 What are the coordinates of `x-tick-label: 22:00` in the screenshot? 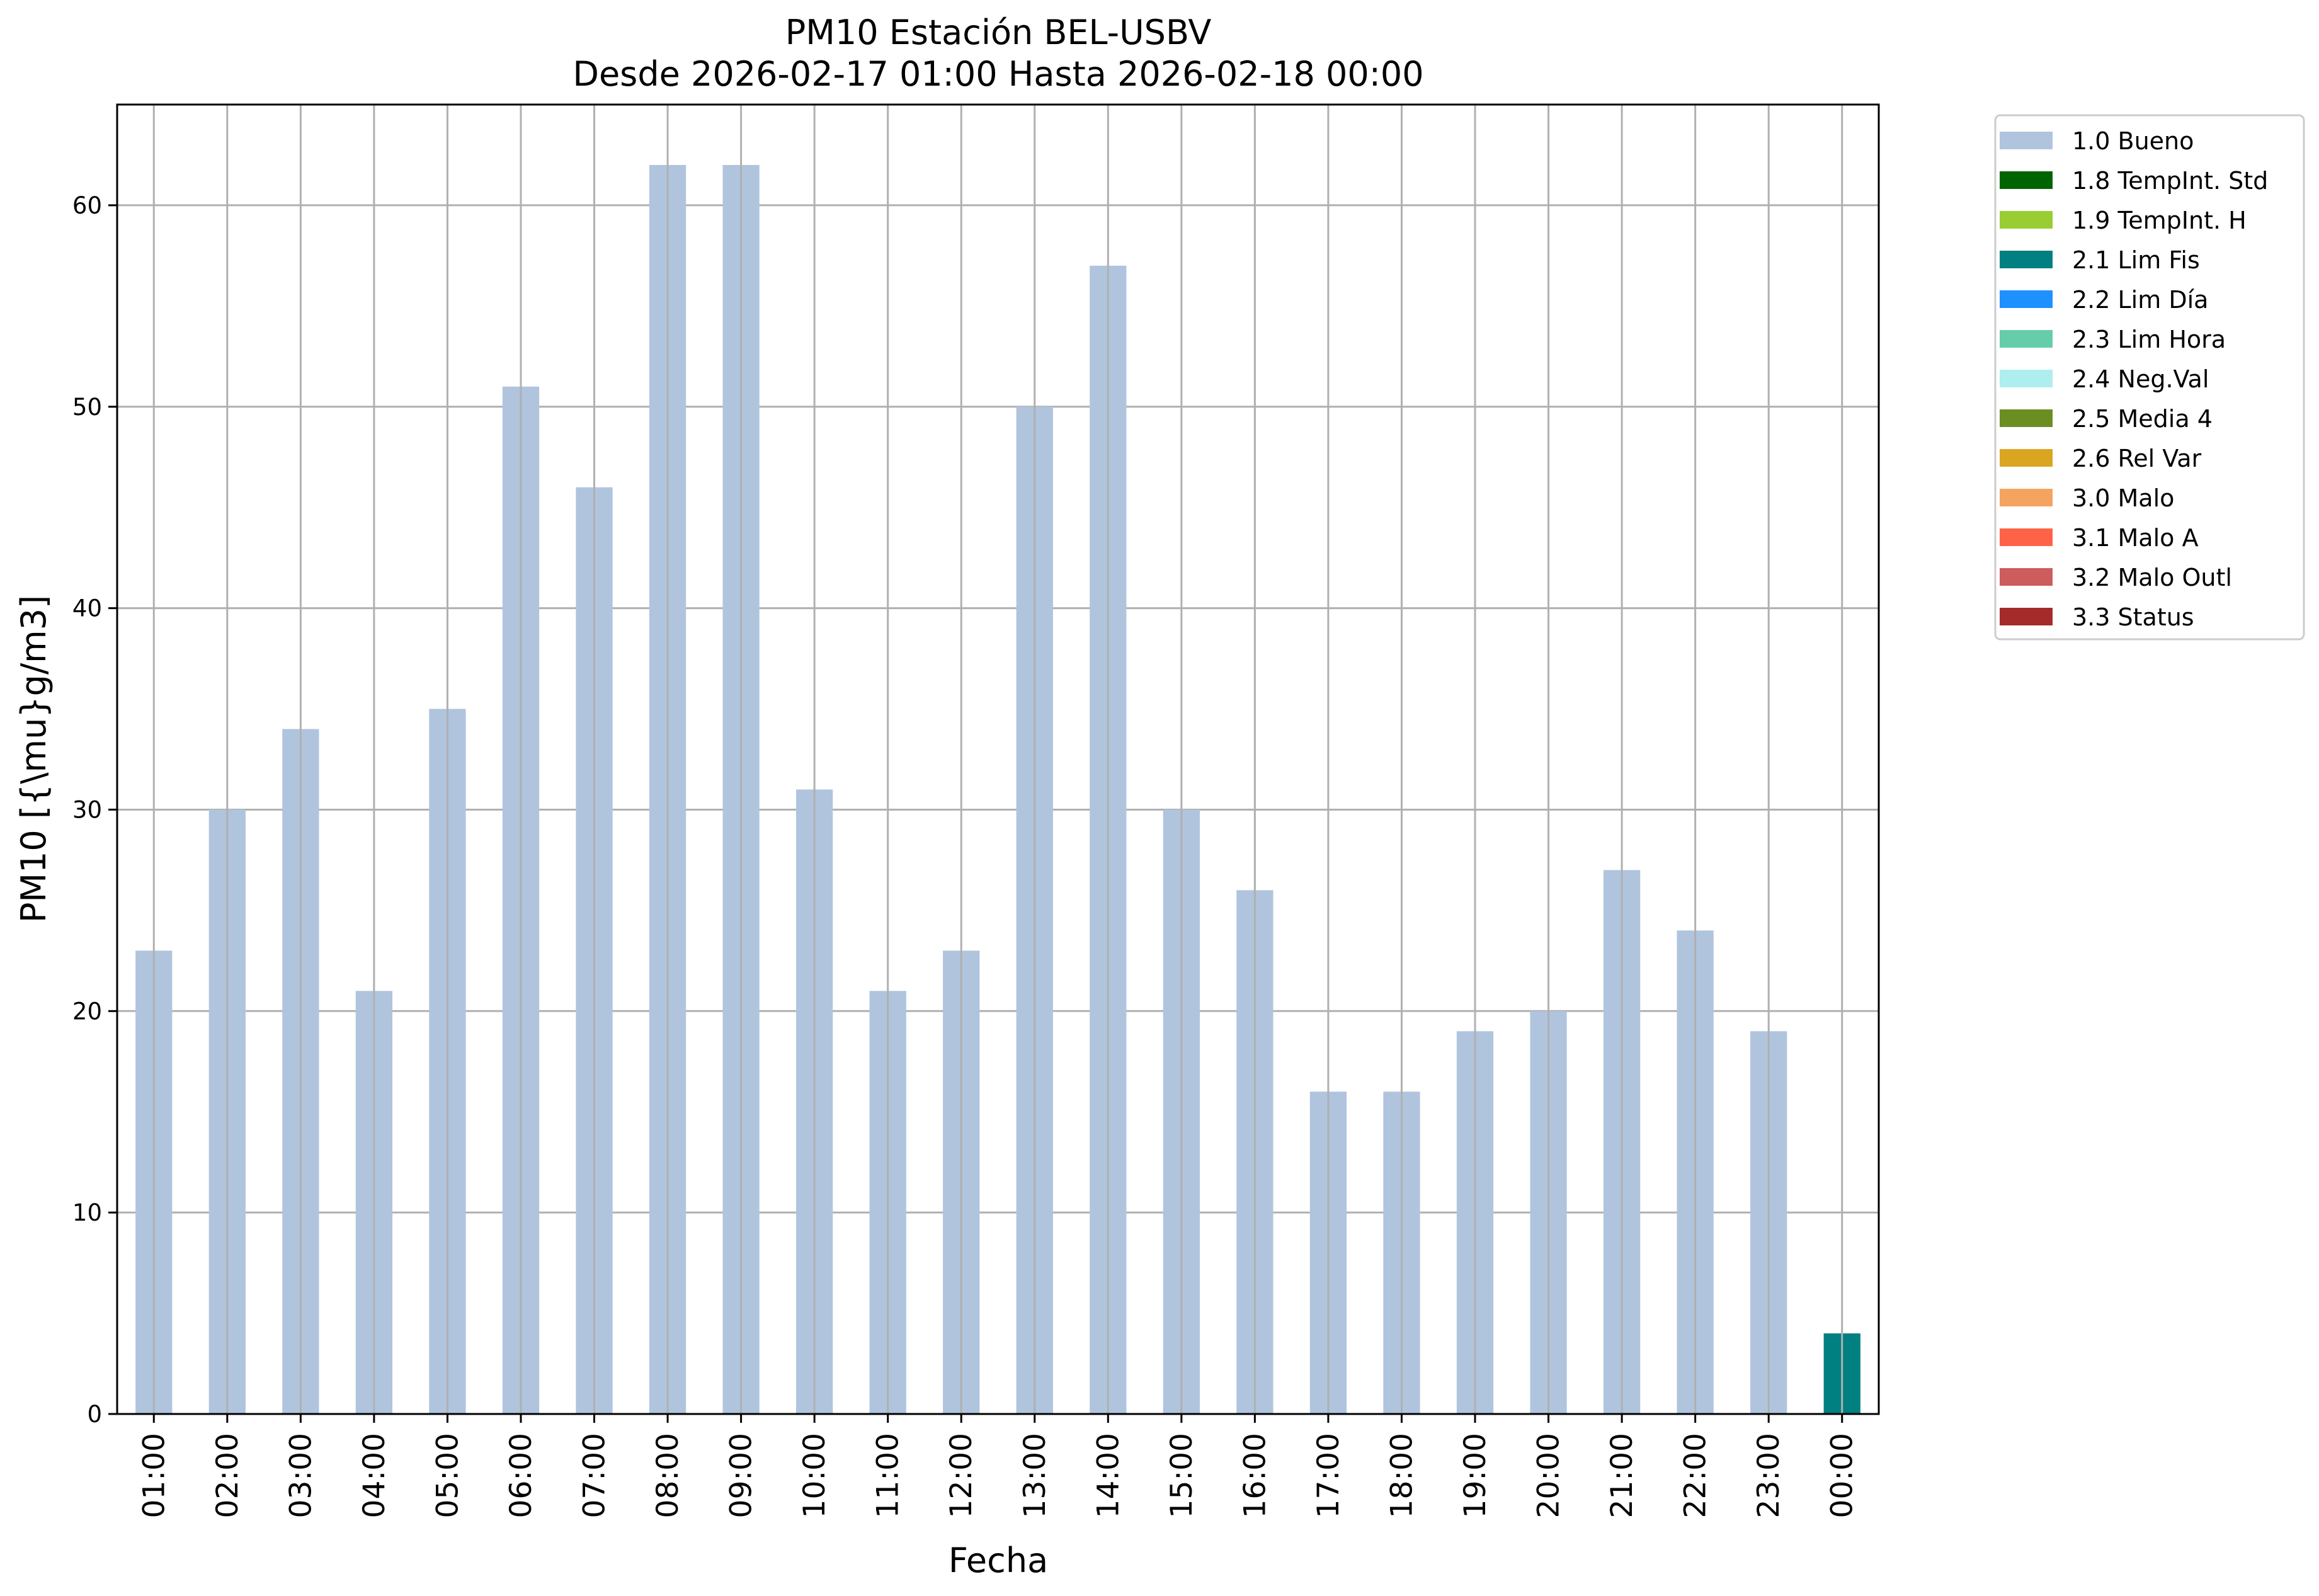 It's located at (1695, 1475).